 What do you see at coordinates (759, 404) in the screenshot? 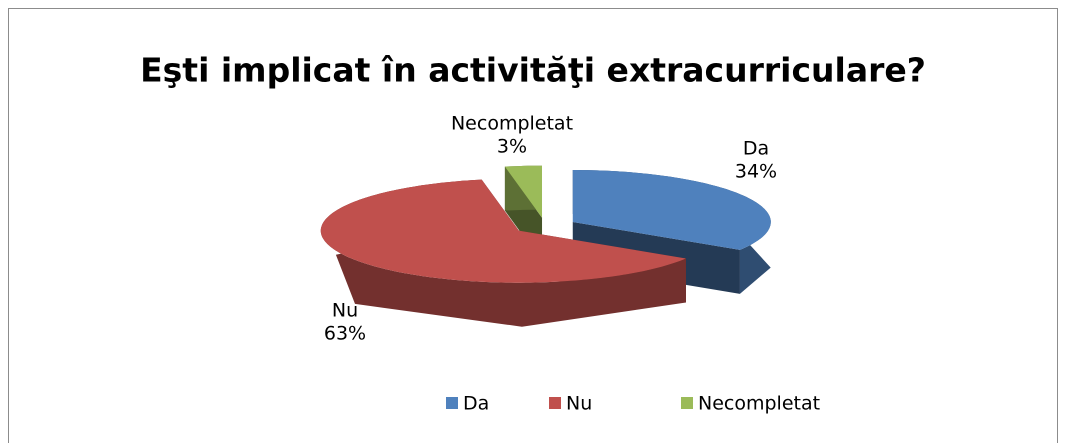
I see `legend-label: Necompletat` at bounding box center [759, 404].